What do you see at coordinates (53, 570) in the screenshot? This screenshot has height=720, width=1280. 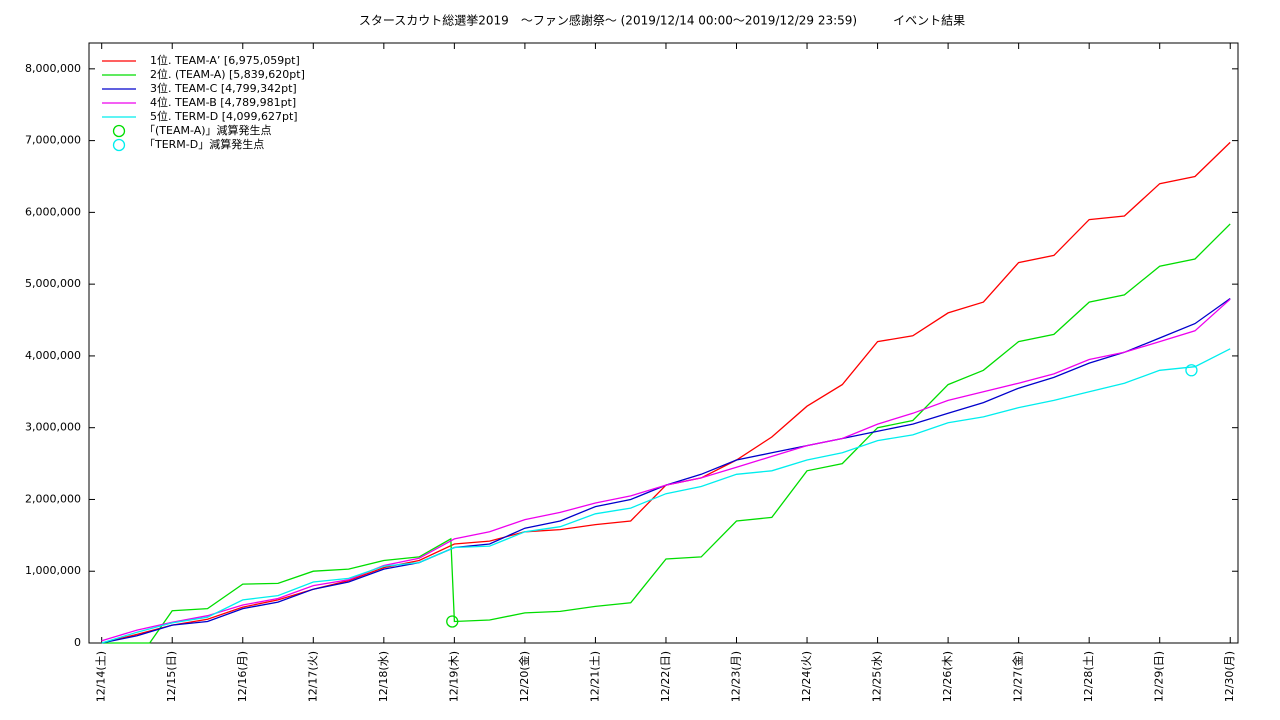 I see `y-tick-label: 1,000,000` at bounding box center [53, 570].